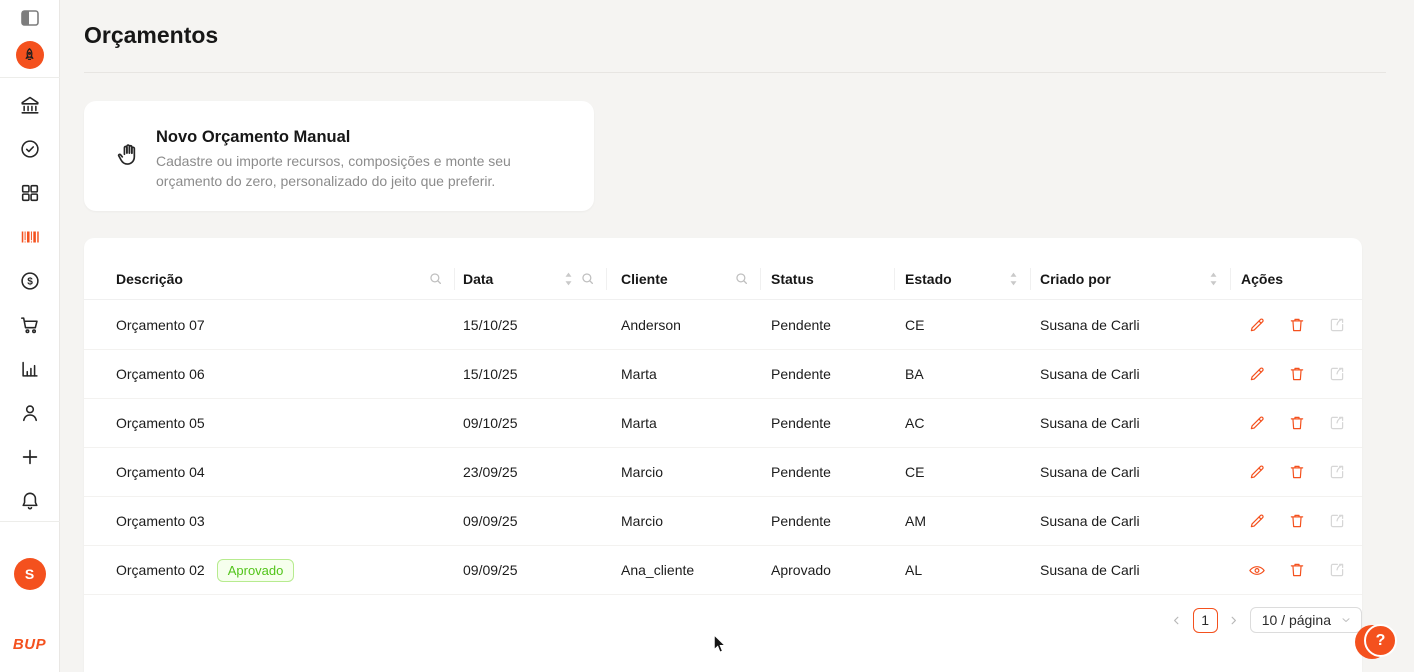 The image size is (1414, 672). I want to click on column-header-estado: Estado, so click(963, 278).